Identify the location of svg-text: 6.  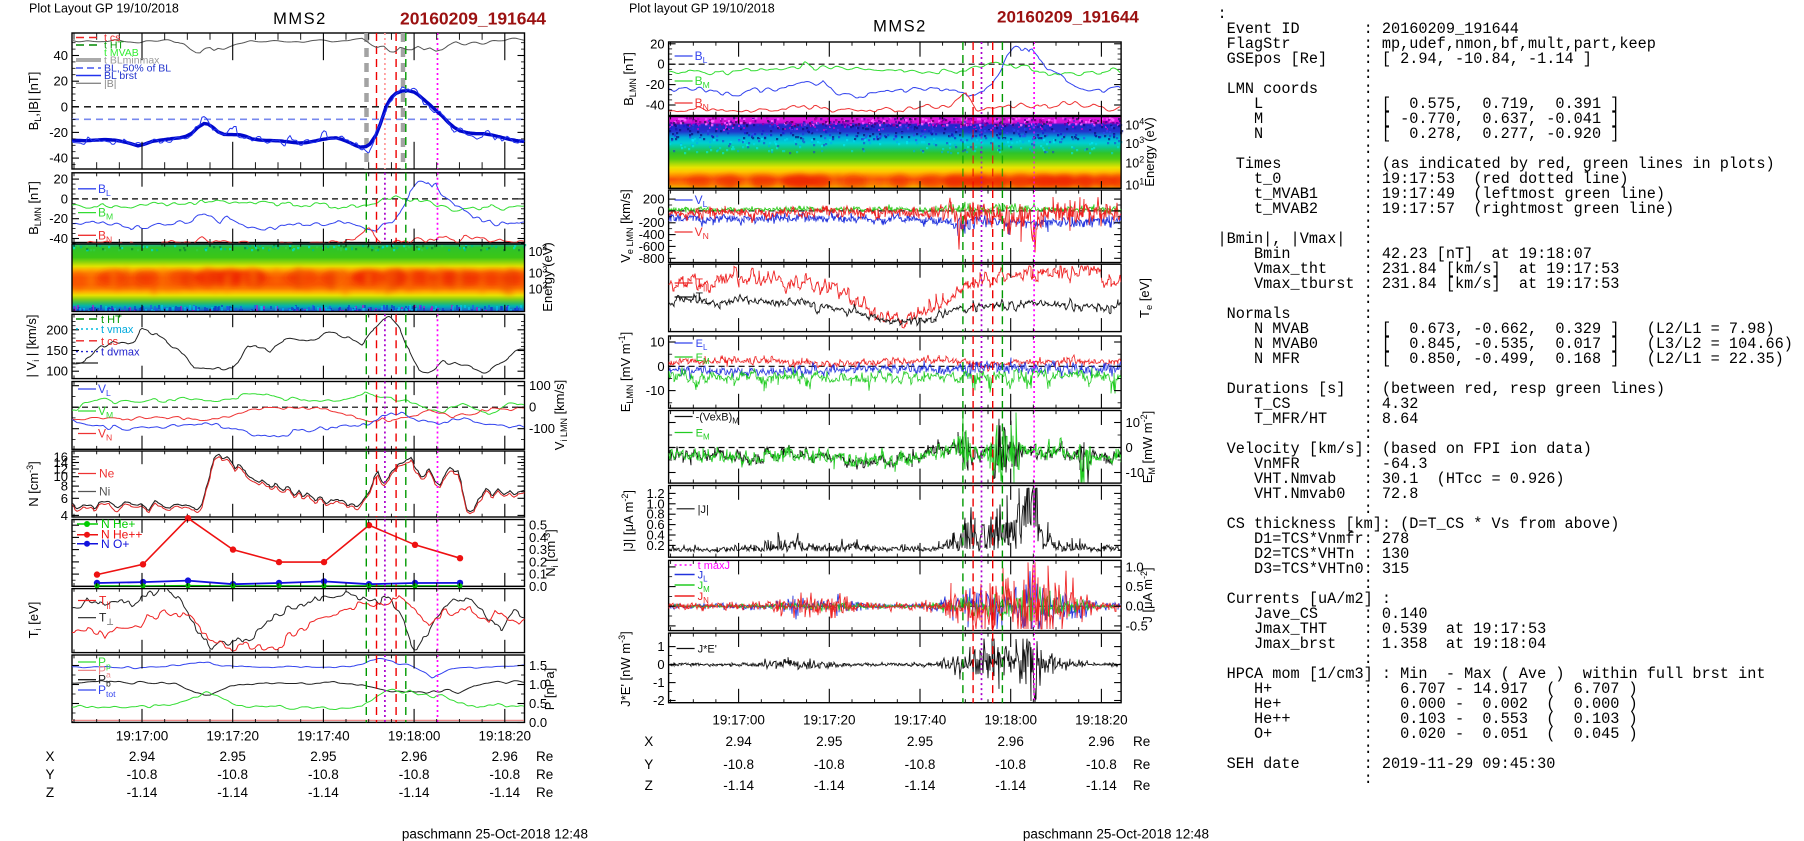
(64, 498).